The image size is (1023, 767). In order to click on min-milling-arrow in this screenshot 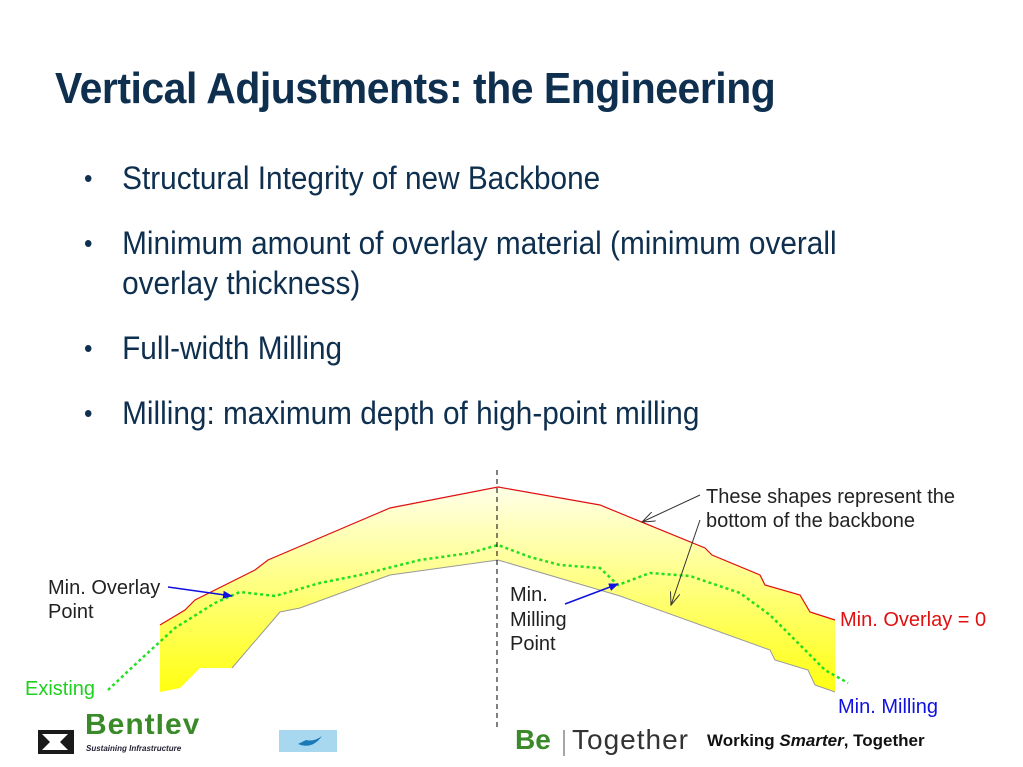, I will do `click(591, 594)`.